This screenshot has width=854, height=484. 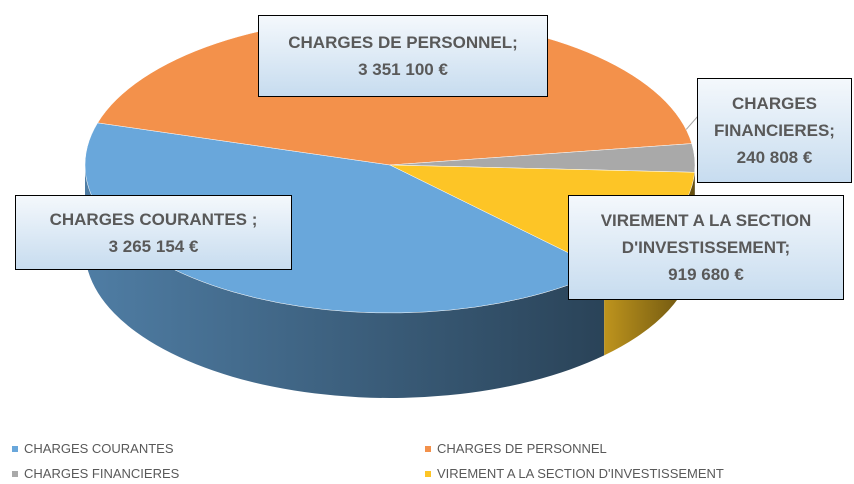 What do you see at coordinates (706, 234) in the screenshot?
I see `label-name: VIREMENT A LA SECTION D'INVESTISSEMENT;` at bounding box center [706, 234].